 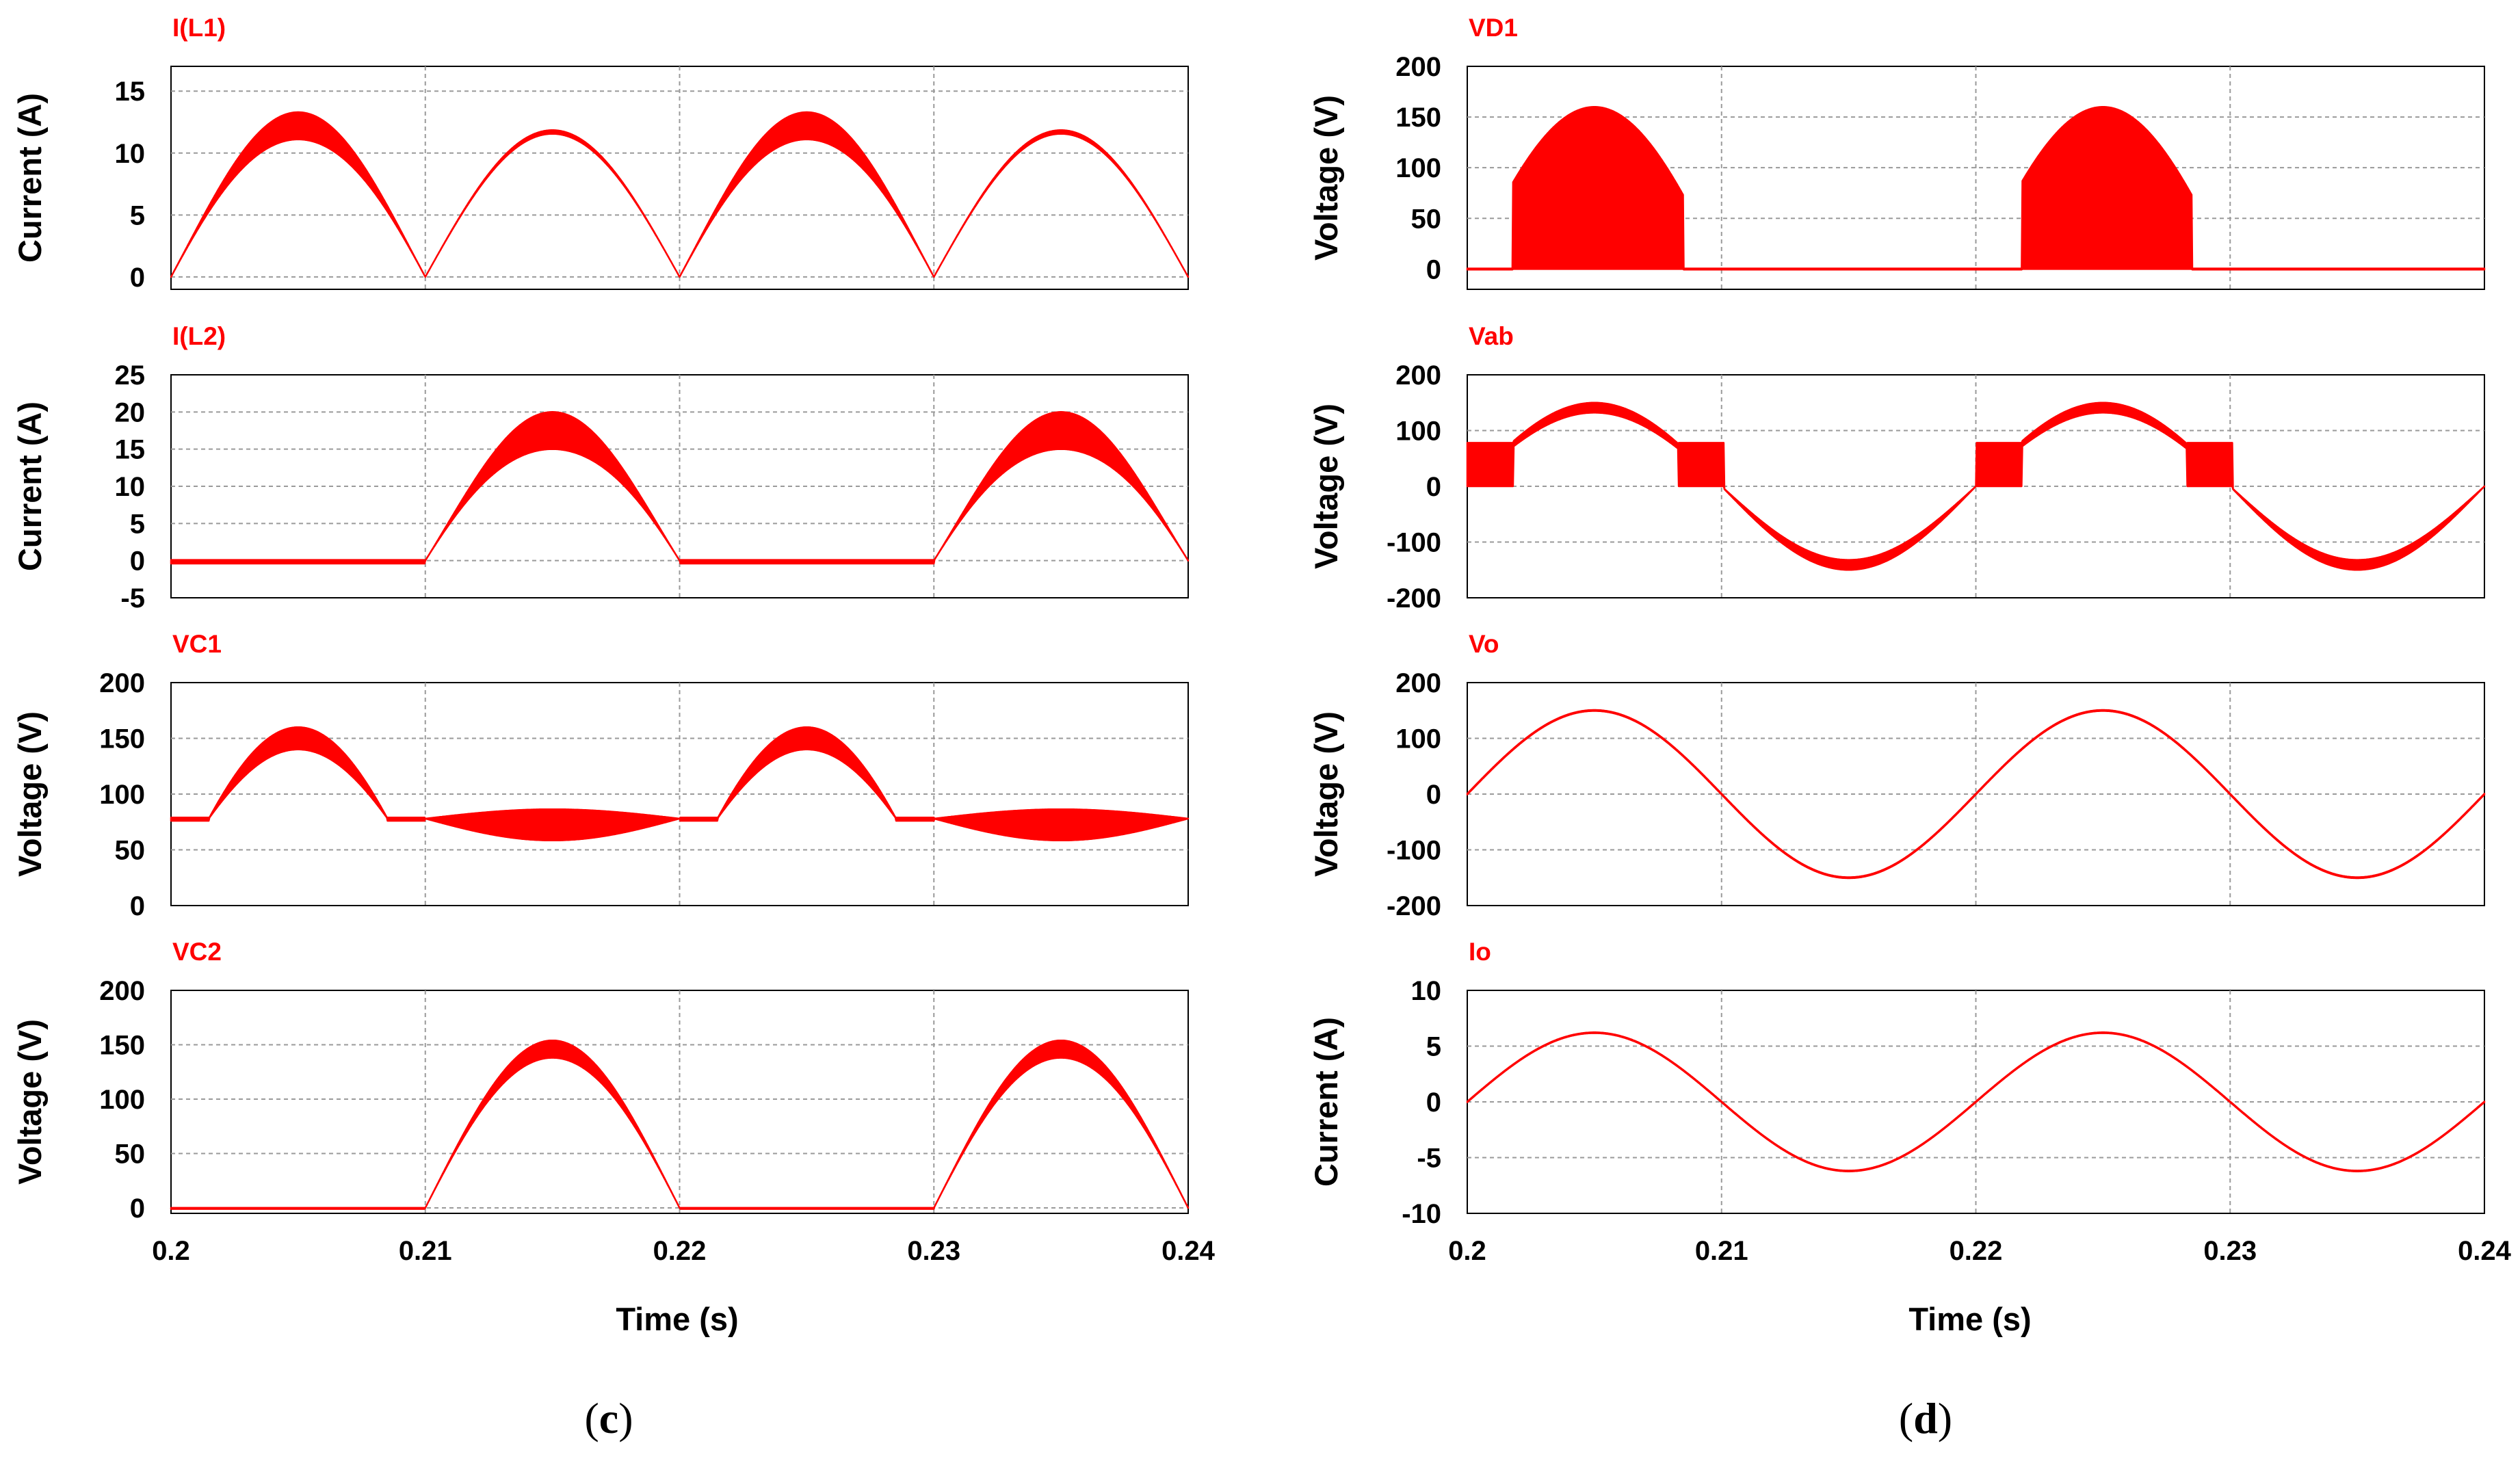 I want to click on panel-c-caption: (c), so click(x=608, y=1418).